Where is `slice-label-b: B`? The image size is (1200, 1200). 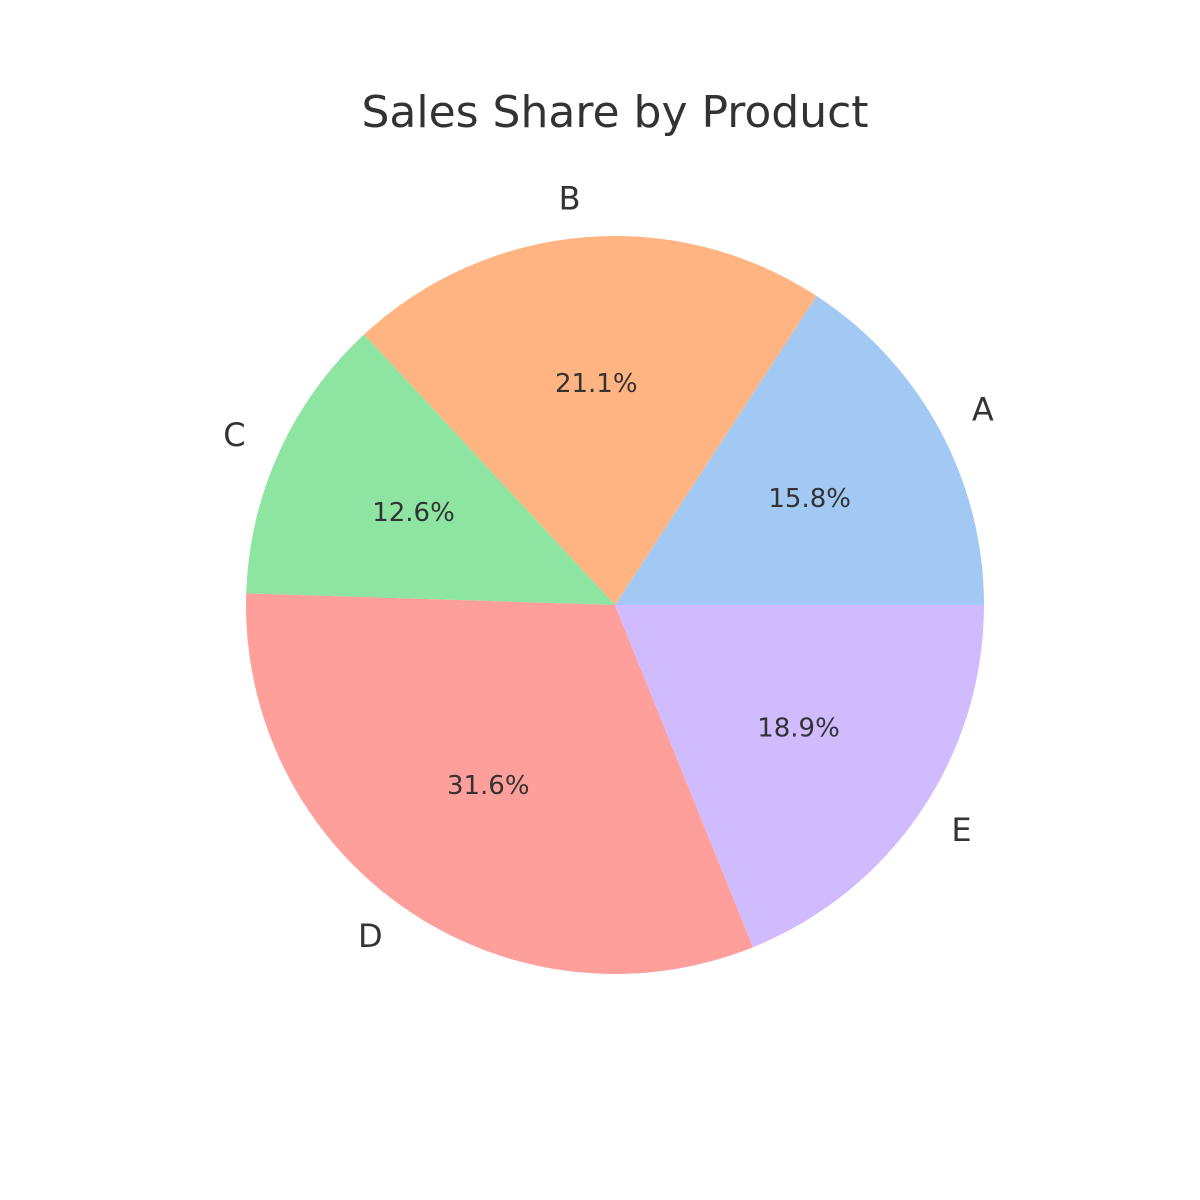
slice-label-b: B is located at coordinates (570, 199).